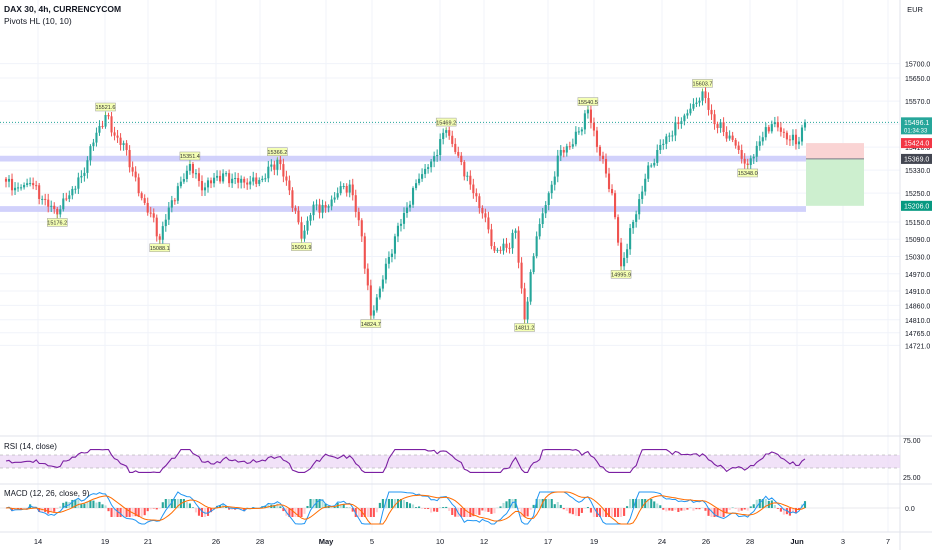  What do you see at coordinates (148, 541) in the screenshot?
I see `time-tick-label: 21` at bounding box center [148, 541].